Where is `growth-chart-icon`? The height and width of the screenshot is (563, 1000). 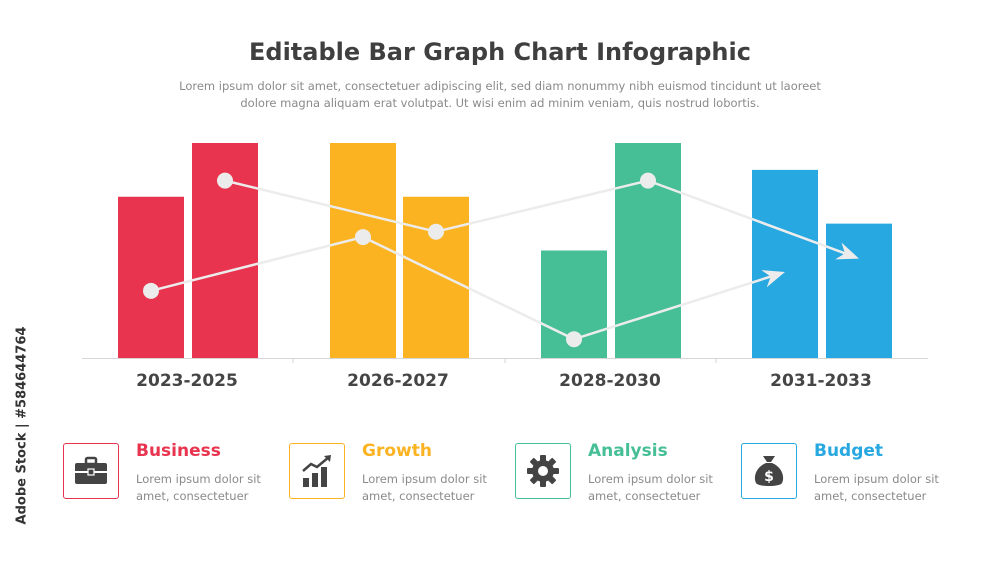 growth-chart-icon is located at coordinates (316, 471).